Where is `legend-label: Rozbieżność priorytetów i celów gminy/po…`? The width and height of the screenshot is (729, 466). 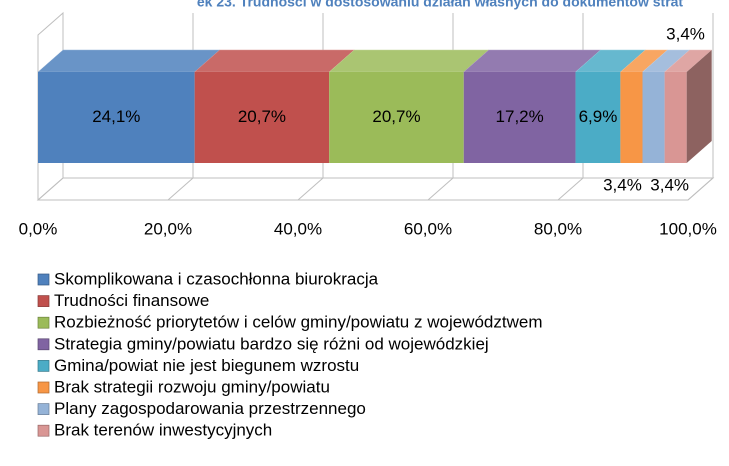
legend-label: Rozbieżność priorytetów i celów gminy/po… is located at coordinates (298, 322).